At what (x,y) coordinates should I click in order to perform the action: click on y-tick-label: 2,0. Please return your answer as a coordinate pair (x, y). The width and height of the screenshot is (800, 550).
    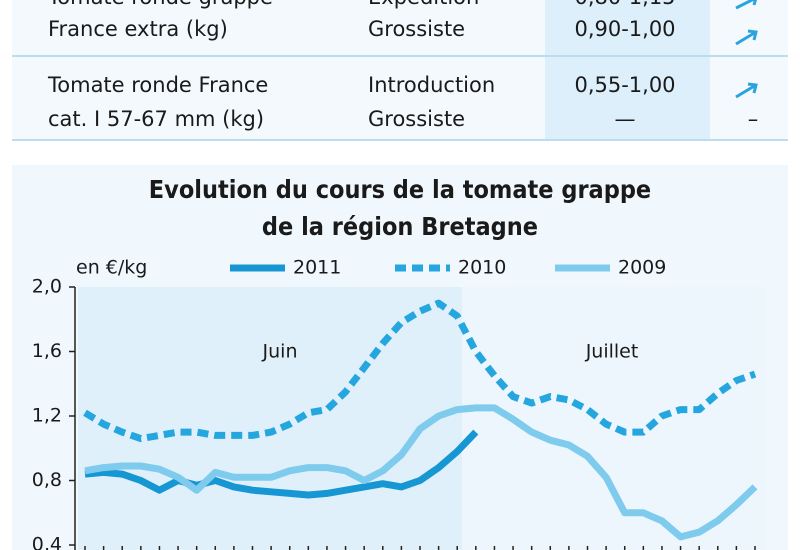
    Looking at the image, I should click on (47, 287).